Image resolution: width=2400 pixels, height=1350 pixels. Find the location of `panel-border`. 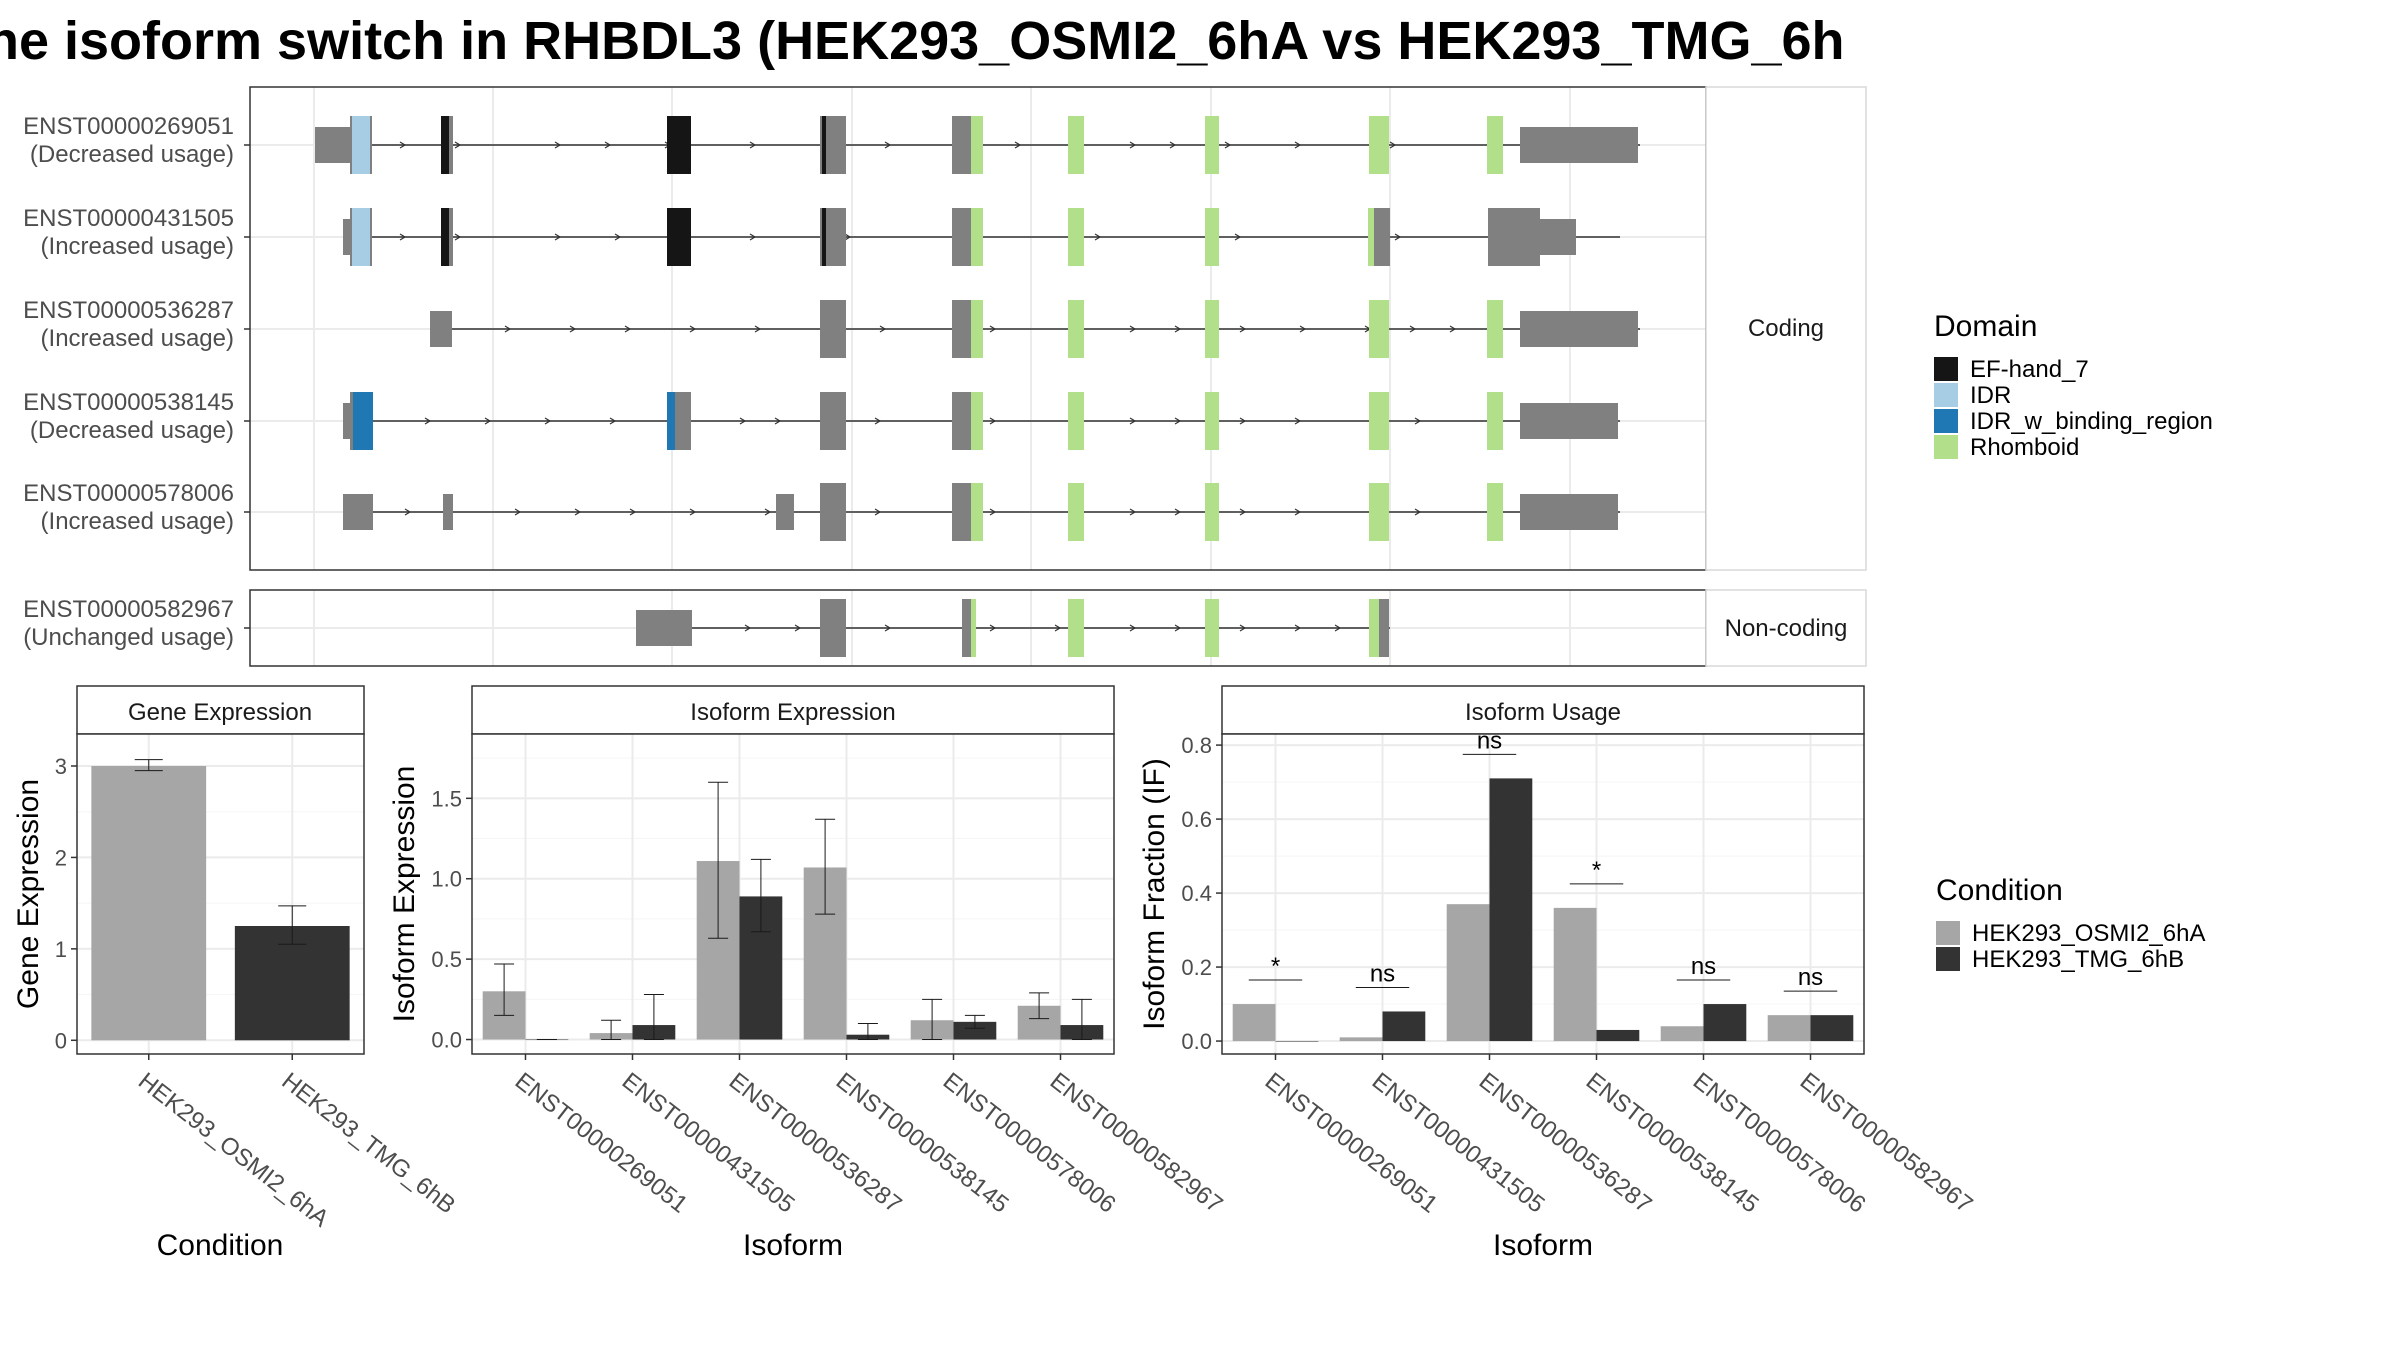

panel-border is located at coordinates (1543, 894).